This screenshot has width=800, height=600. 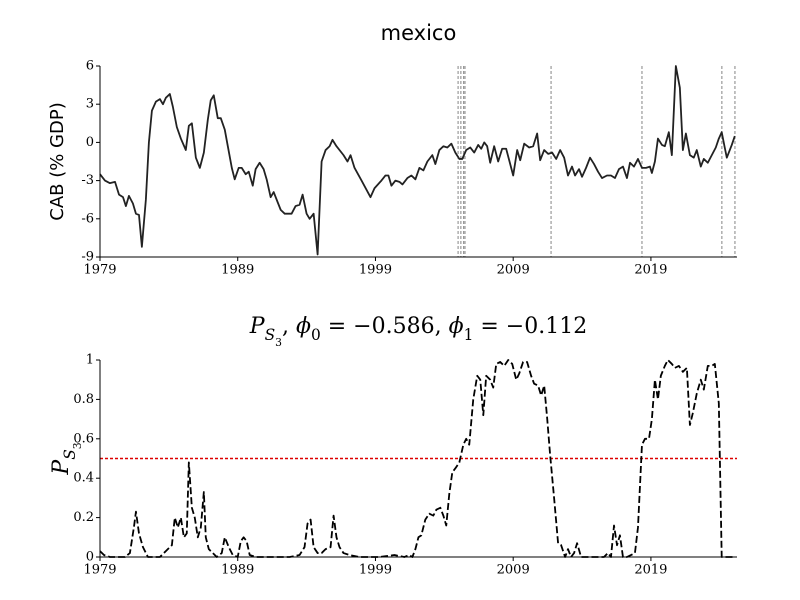 I want to click on y-axis-label: CAB (% GDP), so click(x=57, y=161).